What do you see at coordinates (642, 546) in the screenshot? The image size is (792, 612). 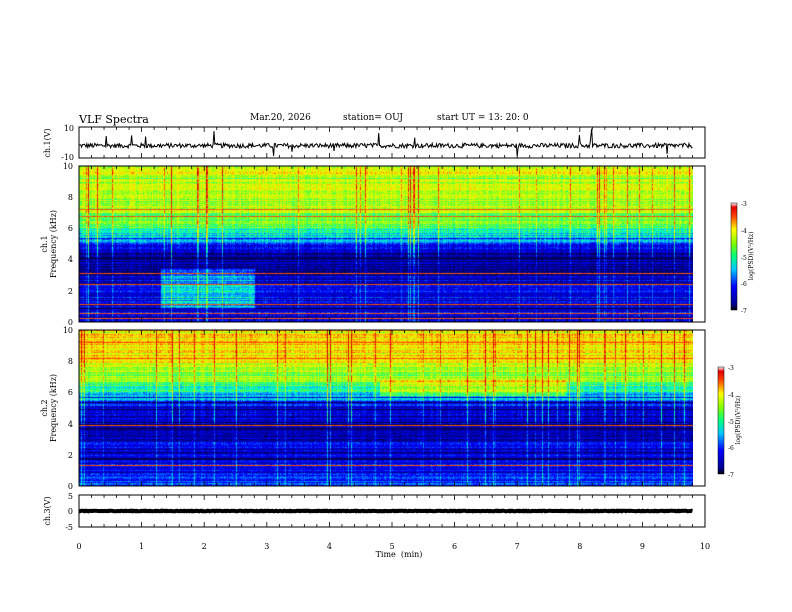 I see `x-tick-label: 9` at bounding box center [642, 546].